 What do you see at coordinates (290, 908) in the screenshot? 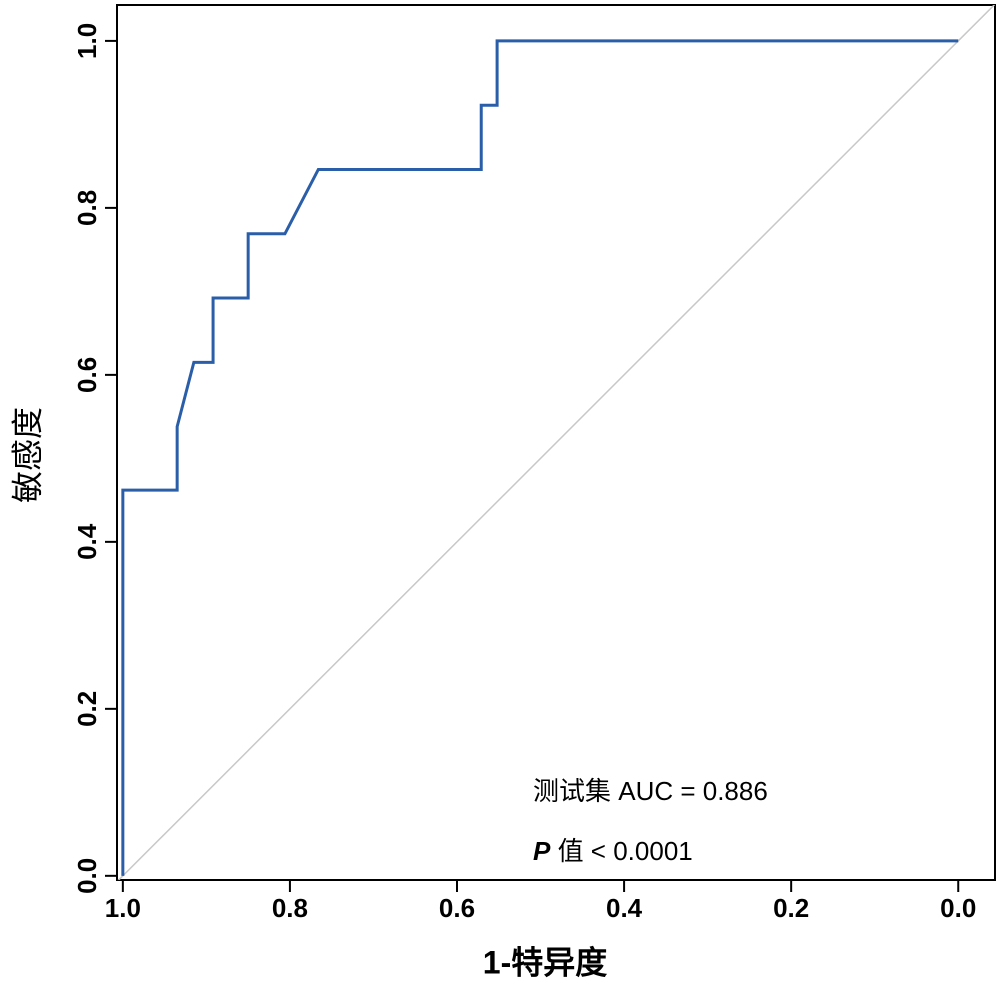
I see `x-tick-label: 0.8` at bounding box center [290, 908].